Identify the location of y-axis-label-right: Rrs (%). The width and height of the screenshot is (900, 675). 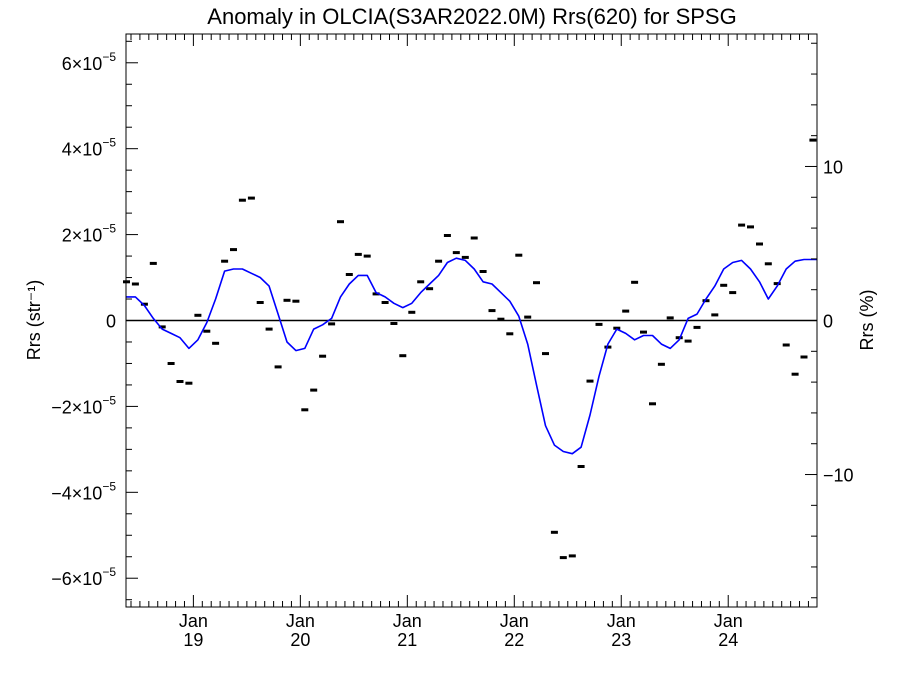
(867, 320).